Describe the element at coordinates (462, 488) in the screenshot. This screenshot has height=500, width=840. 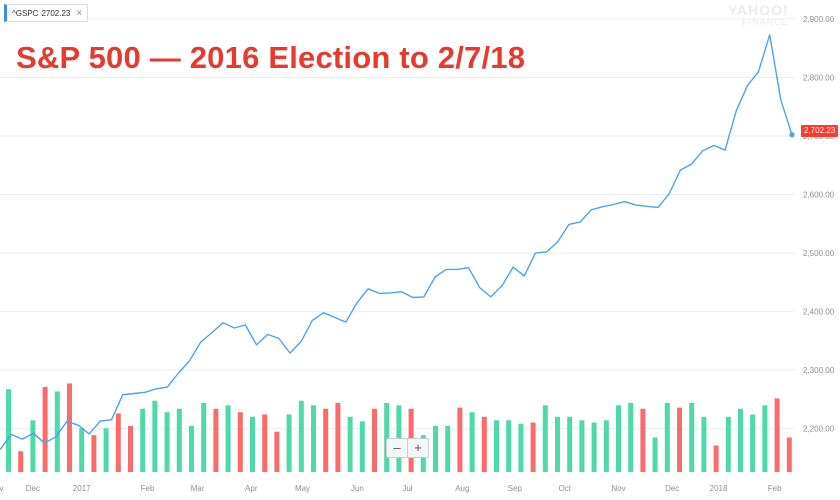
I see `x-tick-label: Aug` at that location.